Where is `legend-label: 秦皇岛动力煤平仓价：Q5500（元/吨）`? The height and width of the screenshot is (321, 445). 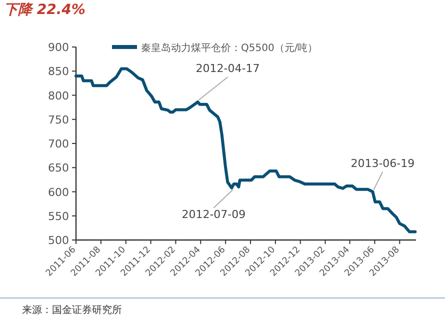 legend-label: 秦皇岛动力煤平仓价：Q5500（元/吨） is located at coordinates (229, 48).